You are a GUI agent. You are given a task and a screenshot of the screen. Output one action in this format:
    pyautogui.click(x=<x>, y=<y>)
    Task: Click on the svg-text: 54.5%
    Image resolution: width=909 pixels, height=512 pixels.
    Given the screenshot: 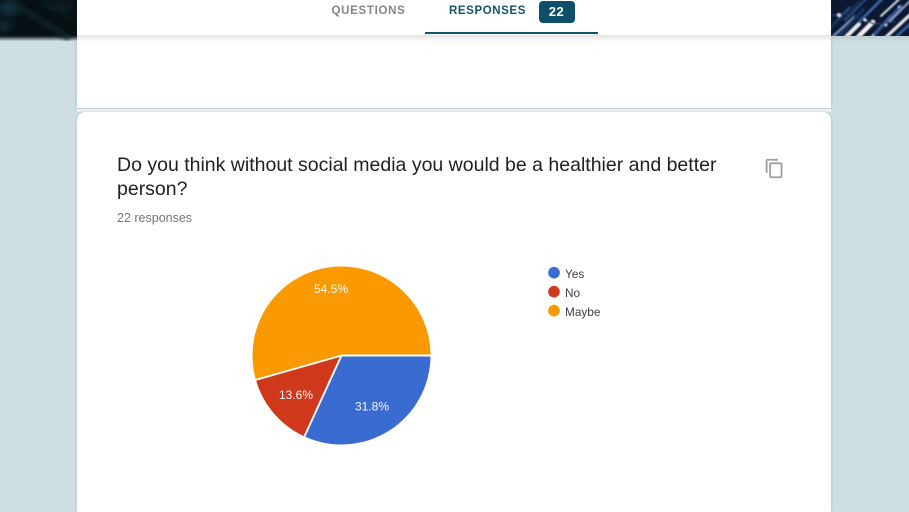 What is the action you would take?
    pyautogui.click(x=331, y=289)
    